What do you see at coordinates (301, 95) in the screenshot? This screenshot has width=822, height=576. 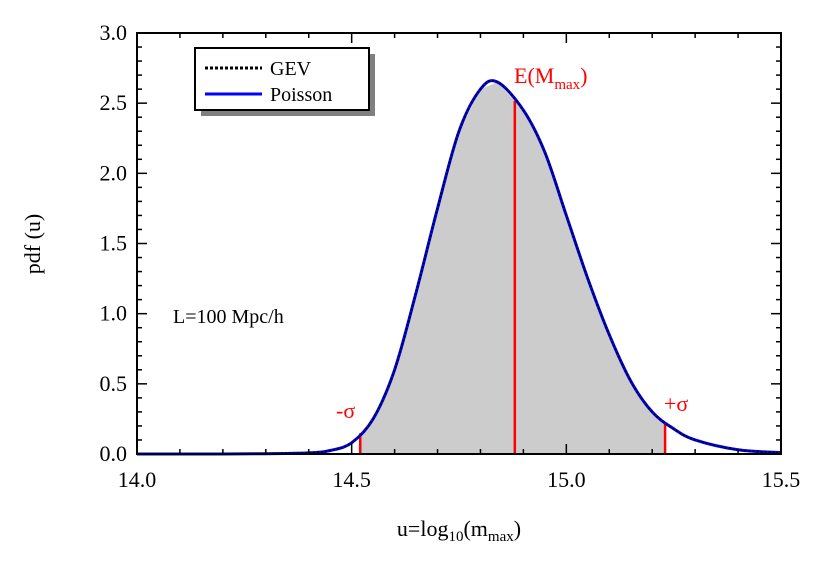 I see `legend-label-poisson: Poisson` at bounding box center [301, 95].